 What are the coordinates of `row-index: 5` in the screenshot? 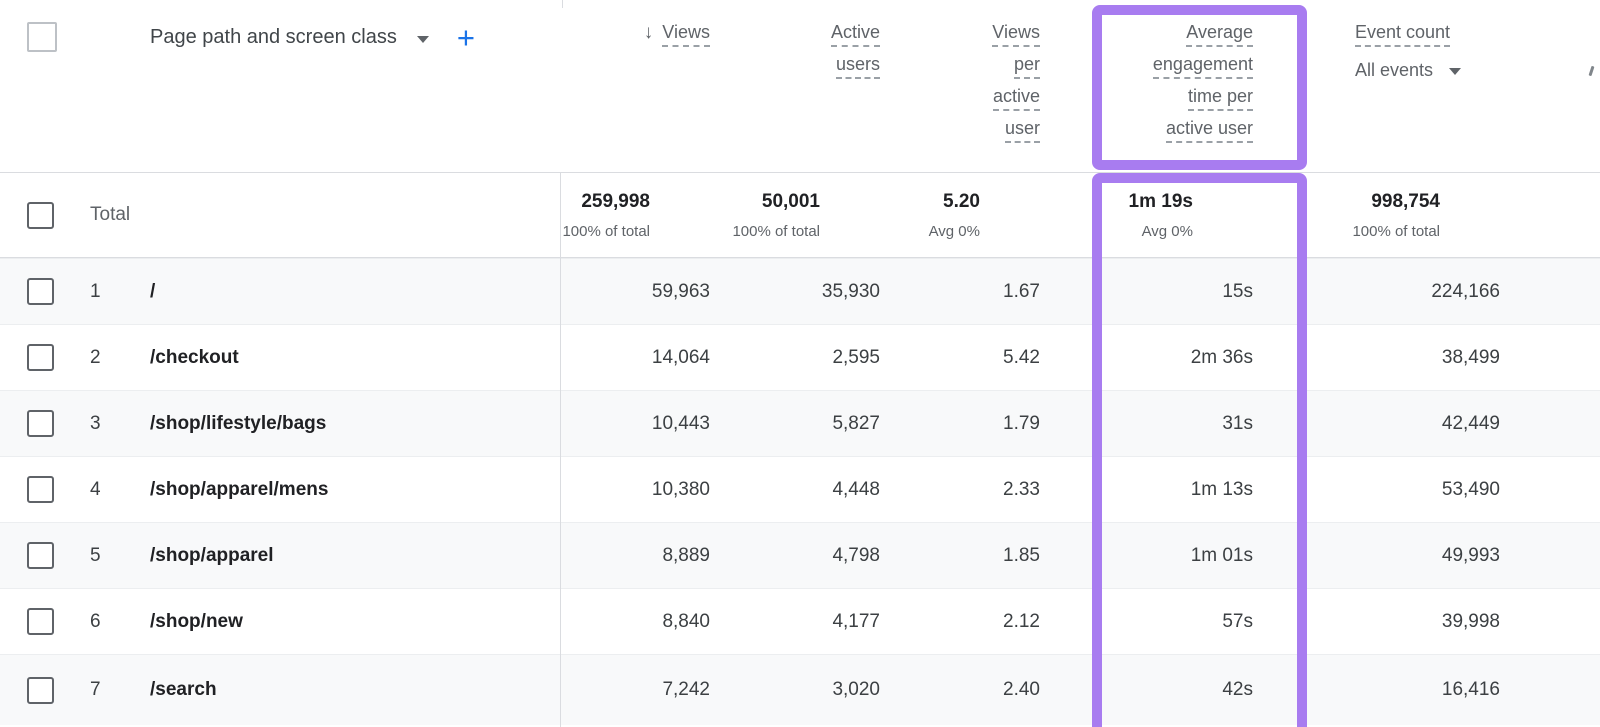 It's located at (95, 555).